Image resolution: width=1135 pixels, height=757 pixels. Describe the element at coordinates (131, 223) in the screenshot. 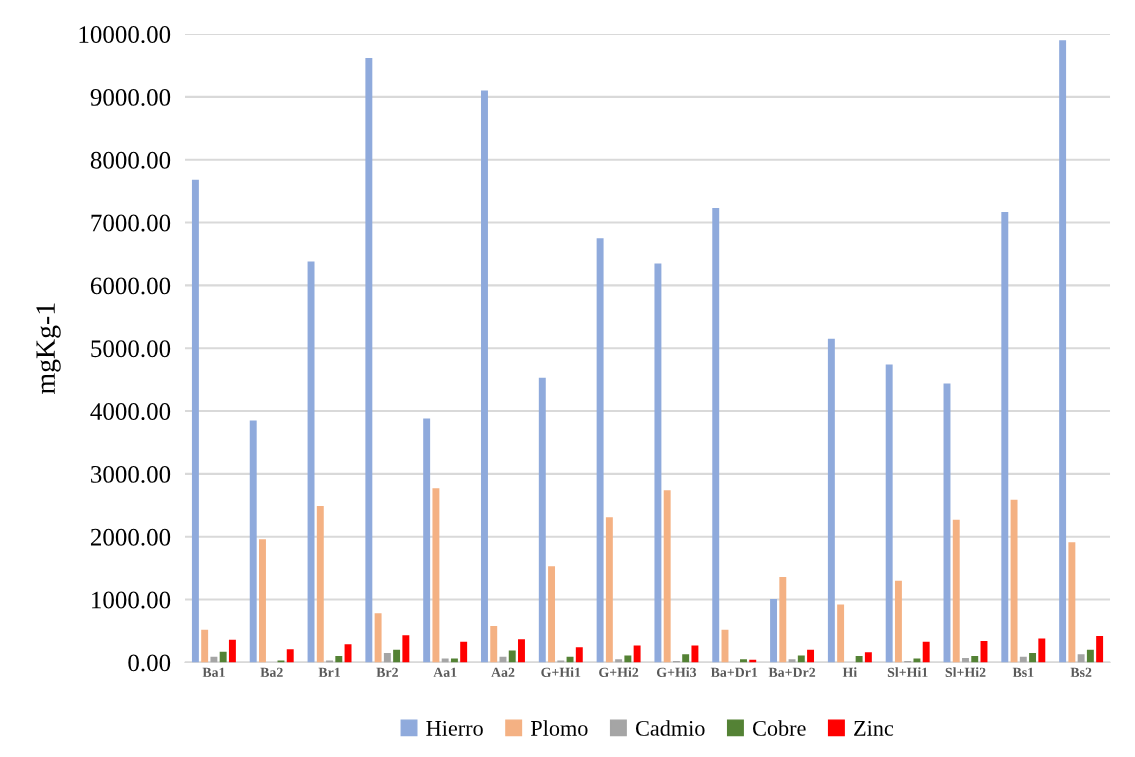

I see `y-tick-label: 7000.00` at that location.